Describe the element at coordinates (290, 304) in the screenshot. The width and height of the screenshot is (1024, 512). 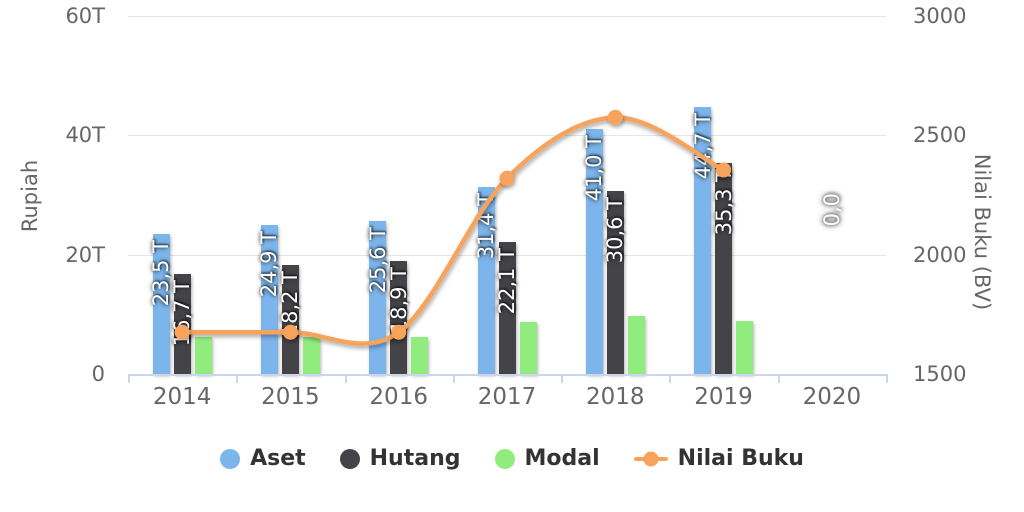
I see `bar-label: 18,2 T` at that location.